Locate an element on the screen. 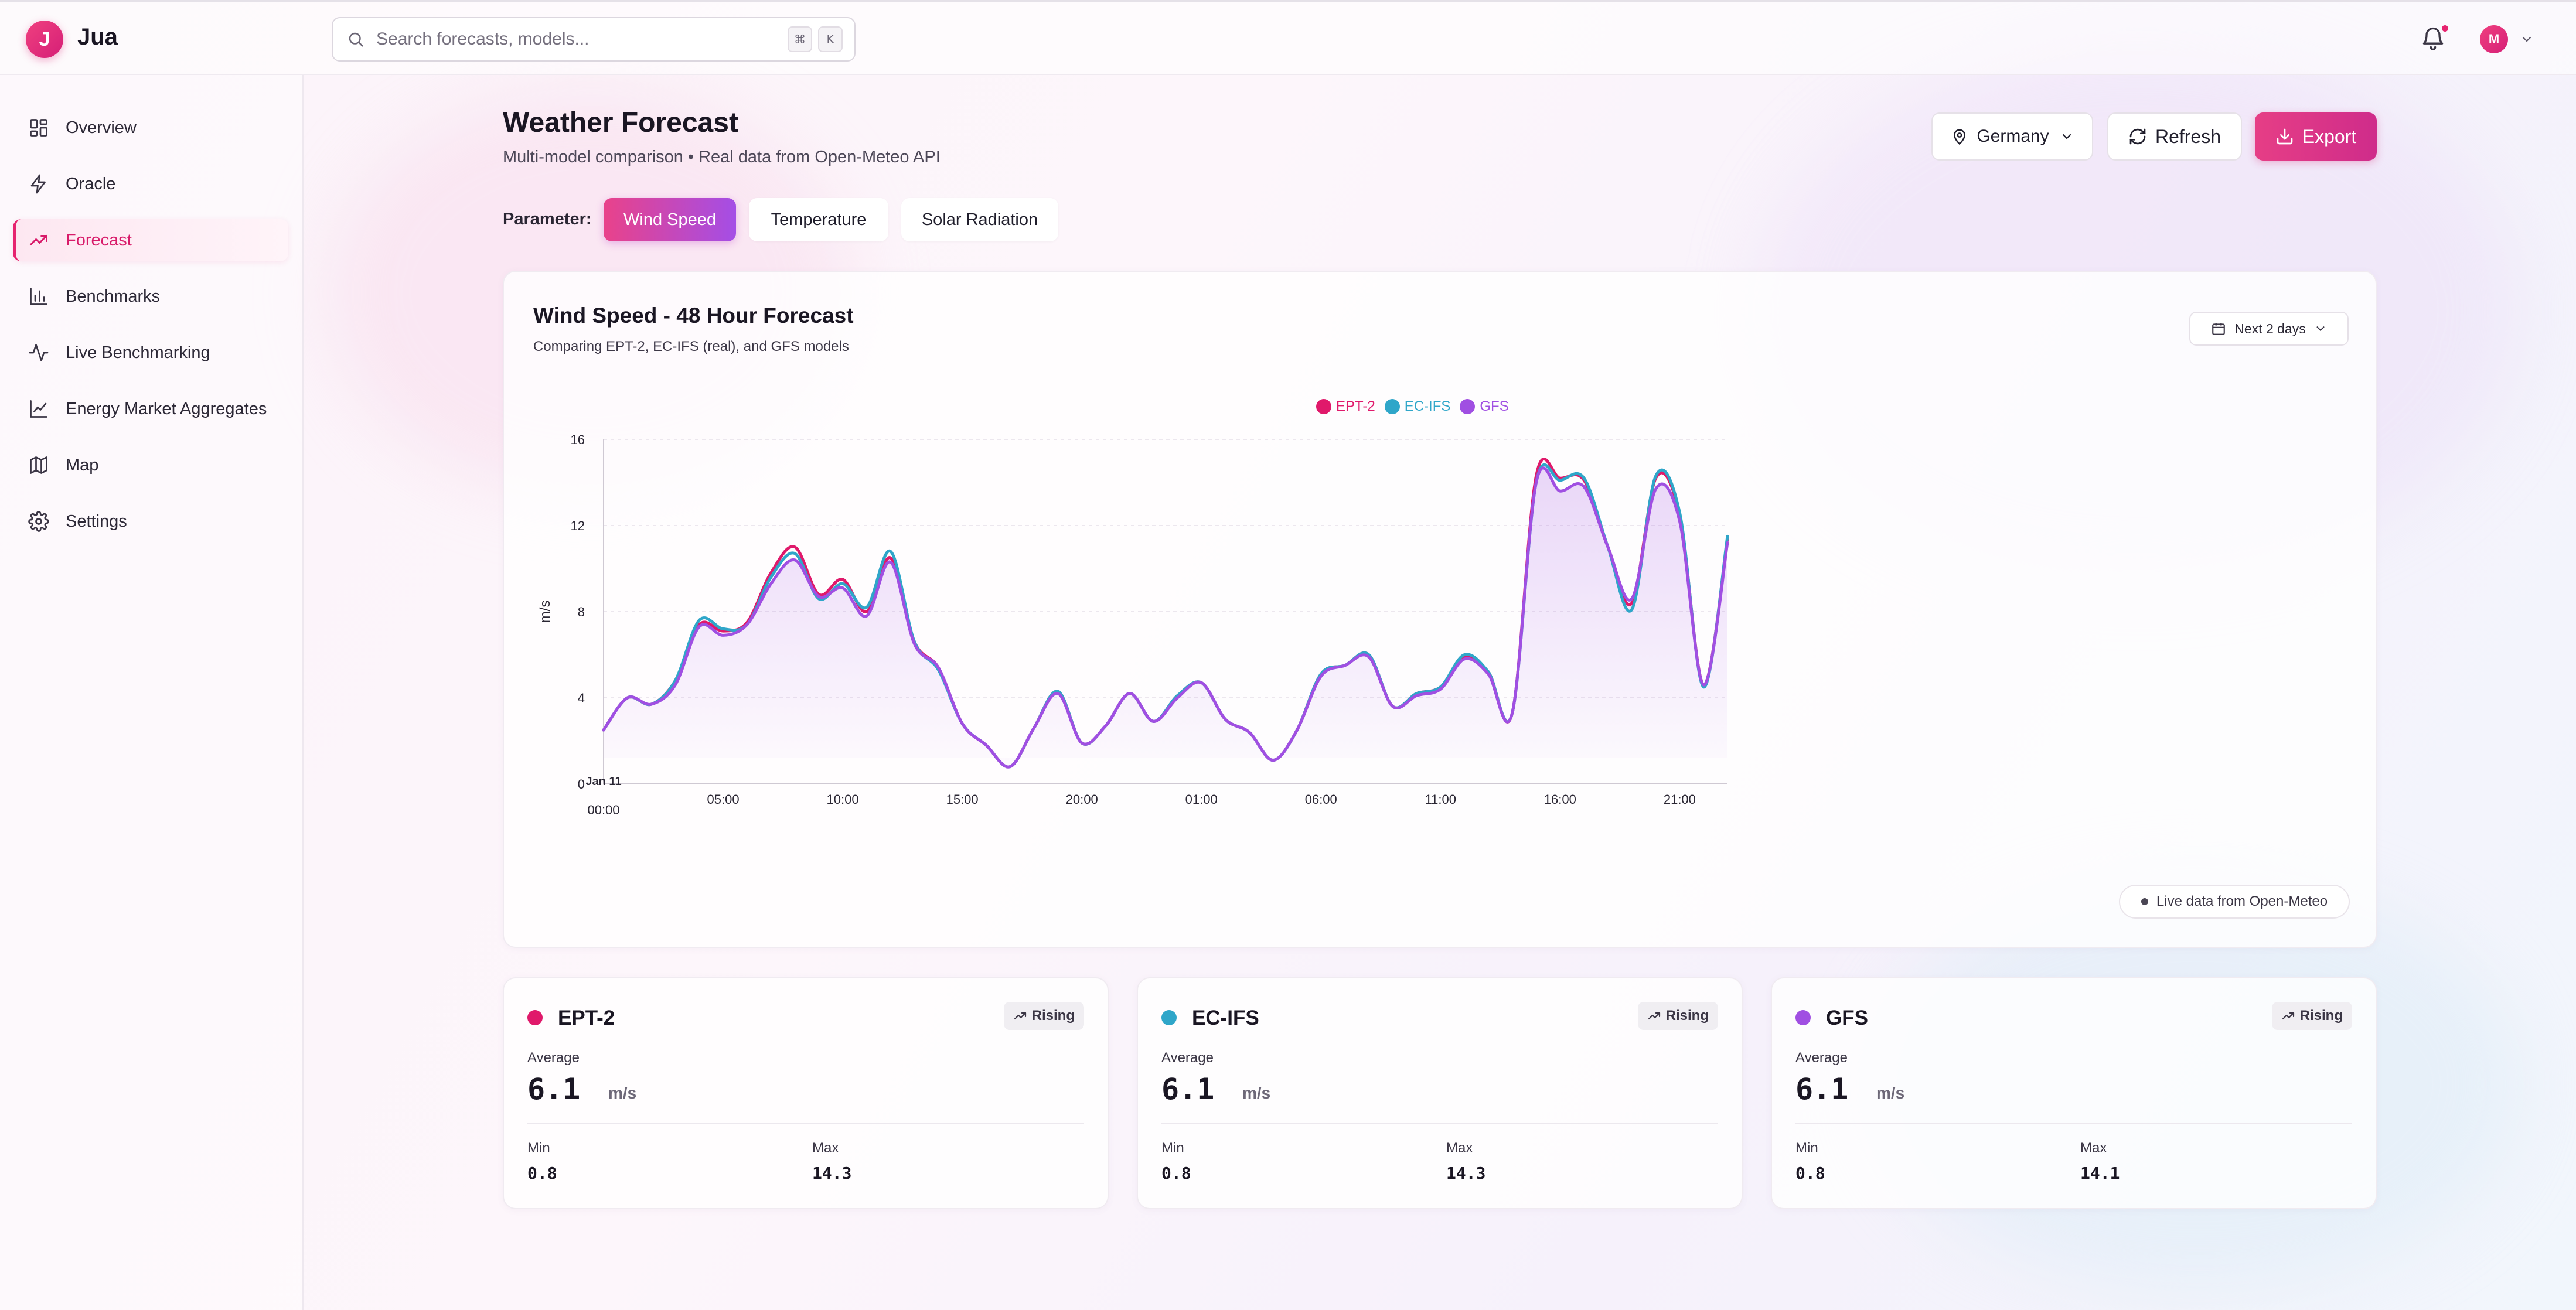 The image size is (2576, 1310). bell-icon is located at coordinates (2433, 38).